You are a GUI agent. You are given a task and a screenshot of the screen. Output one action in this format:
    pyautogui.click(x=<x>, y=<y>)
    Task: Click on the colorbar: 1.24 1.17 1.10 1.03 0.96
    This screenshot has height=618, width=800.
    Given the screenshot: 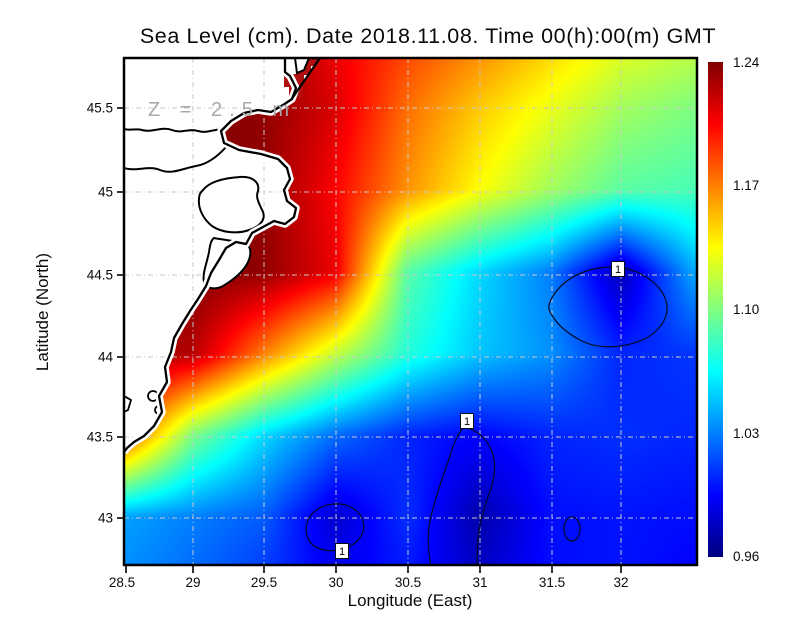 What is the action you would take?
    pyautogui.click(x=734, y=309)
    